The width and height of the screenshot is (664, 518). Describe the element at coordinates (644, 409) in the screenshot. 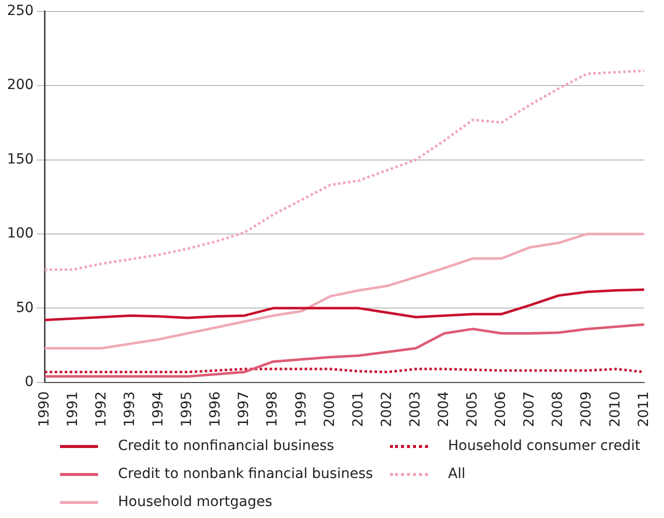

I see `x-tick-label: 2011` at that location.